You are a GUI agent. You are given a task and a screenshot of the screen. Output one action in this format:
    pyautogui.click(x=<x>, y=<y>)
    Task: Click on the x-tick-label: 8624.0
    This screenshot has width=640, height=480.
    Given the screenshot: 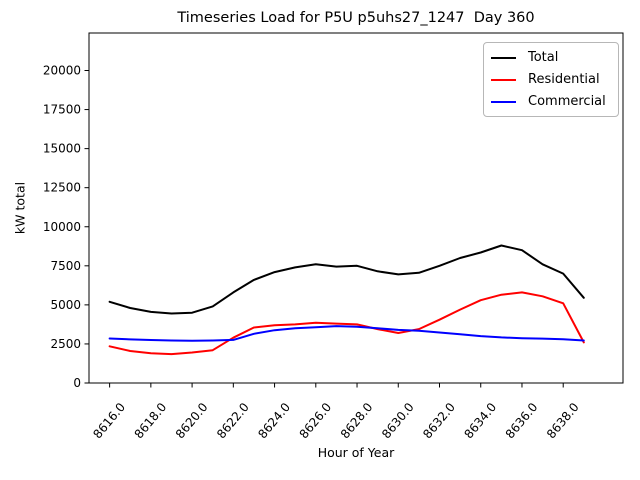 What is the action you would take?
    pyautogui.click(x=274, y=420)
    